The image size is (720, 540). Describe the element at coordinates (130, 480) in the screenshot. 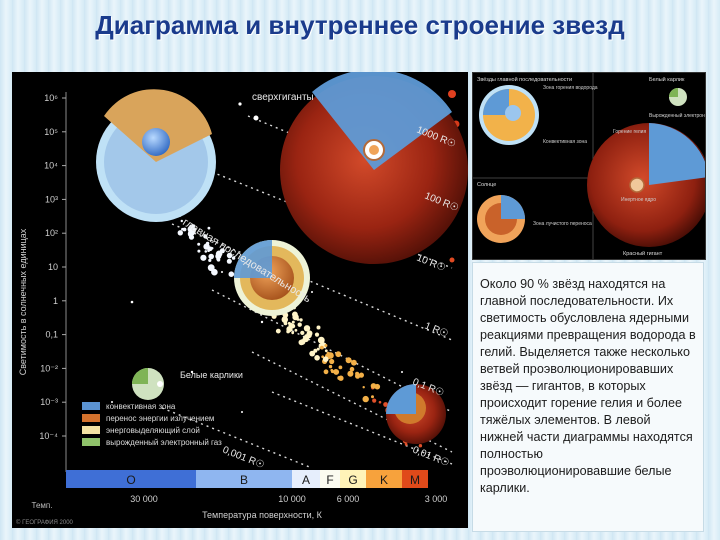

I see `spectral-class-label: O` at that location.